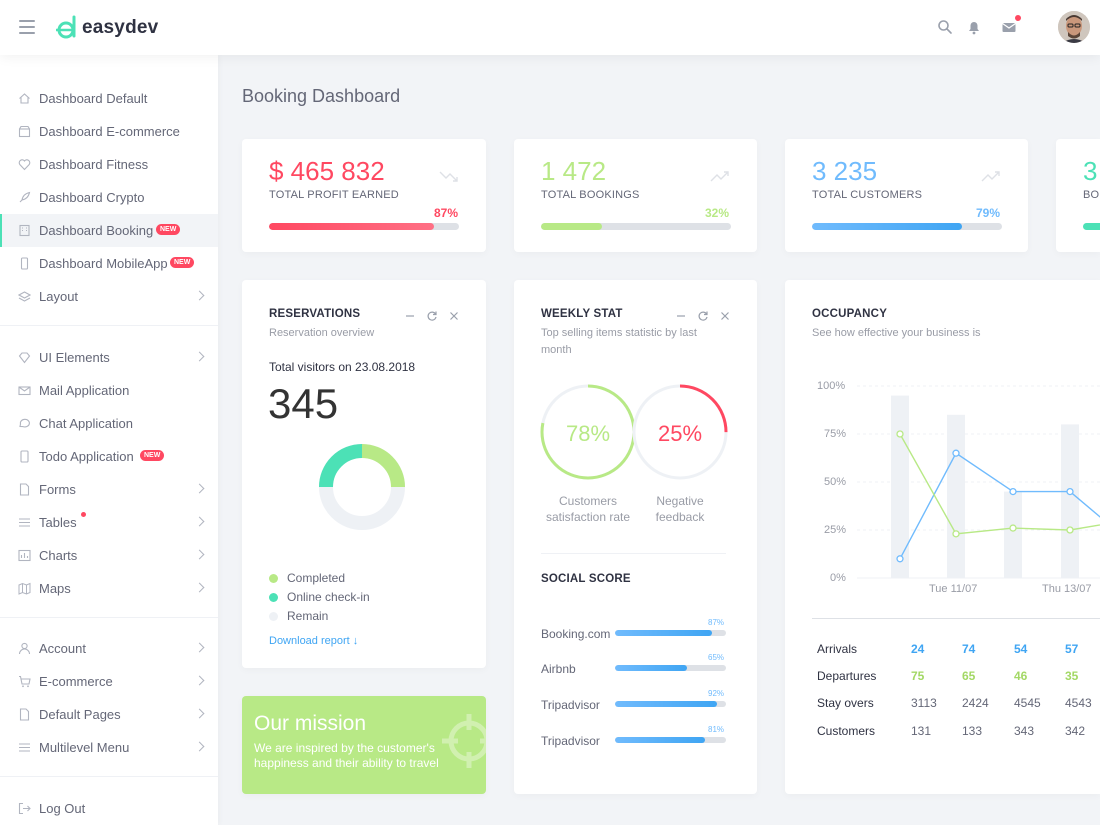 This screenshot has height=825, width=1100. Describe the element at coordinates (364, 226) in the screenshot. I see `progress-bar` at that location.